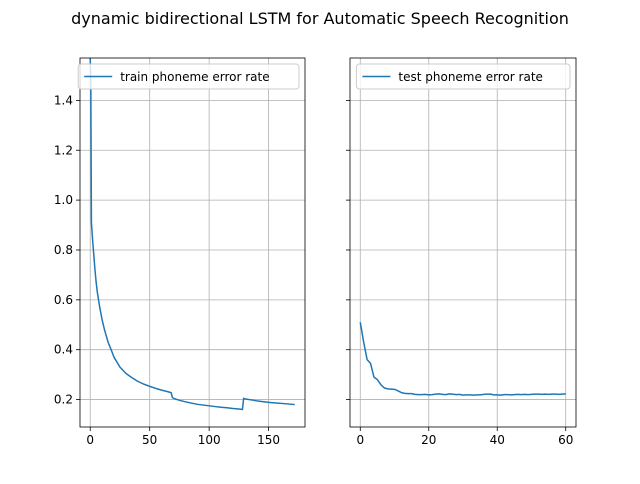 The height and width of the screenshot is (484, 640). Describe the element at coordinates (63, 400) in the screenshot. I see `y-tick-label: 0.2` at that location.